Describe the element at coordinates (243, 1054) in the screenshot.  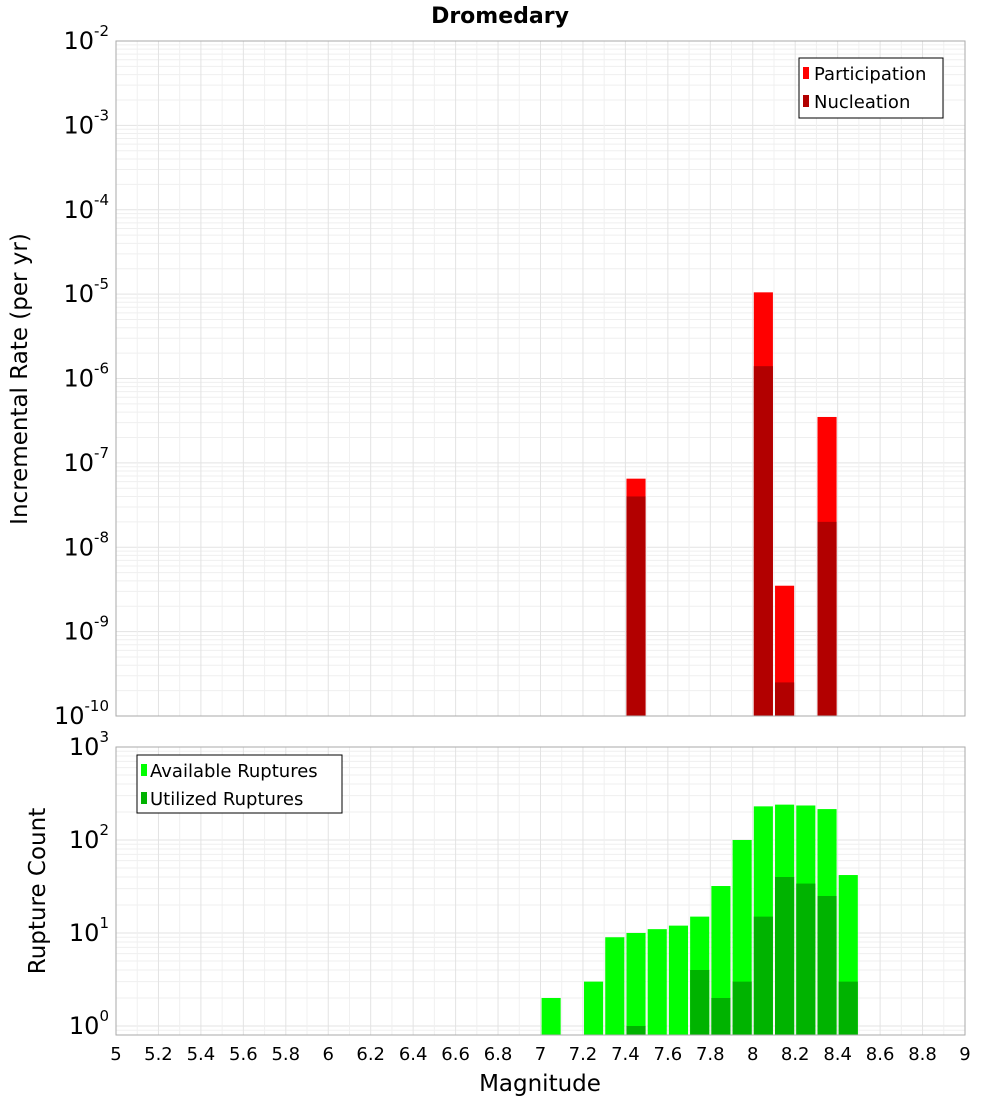
I see `x-tick-label: 5.6` at that location.